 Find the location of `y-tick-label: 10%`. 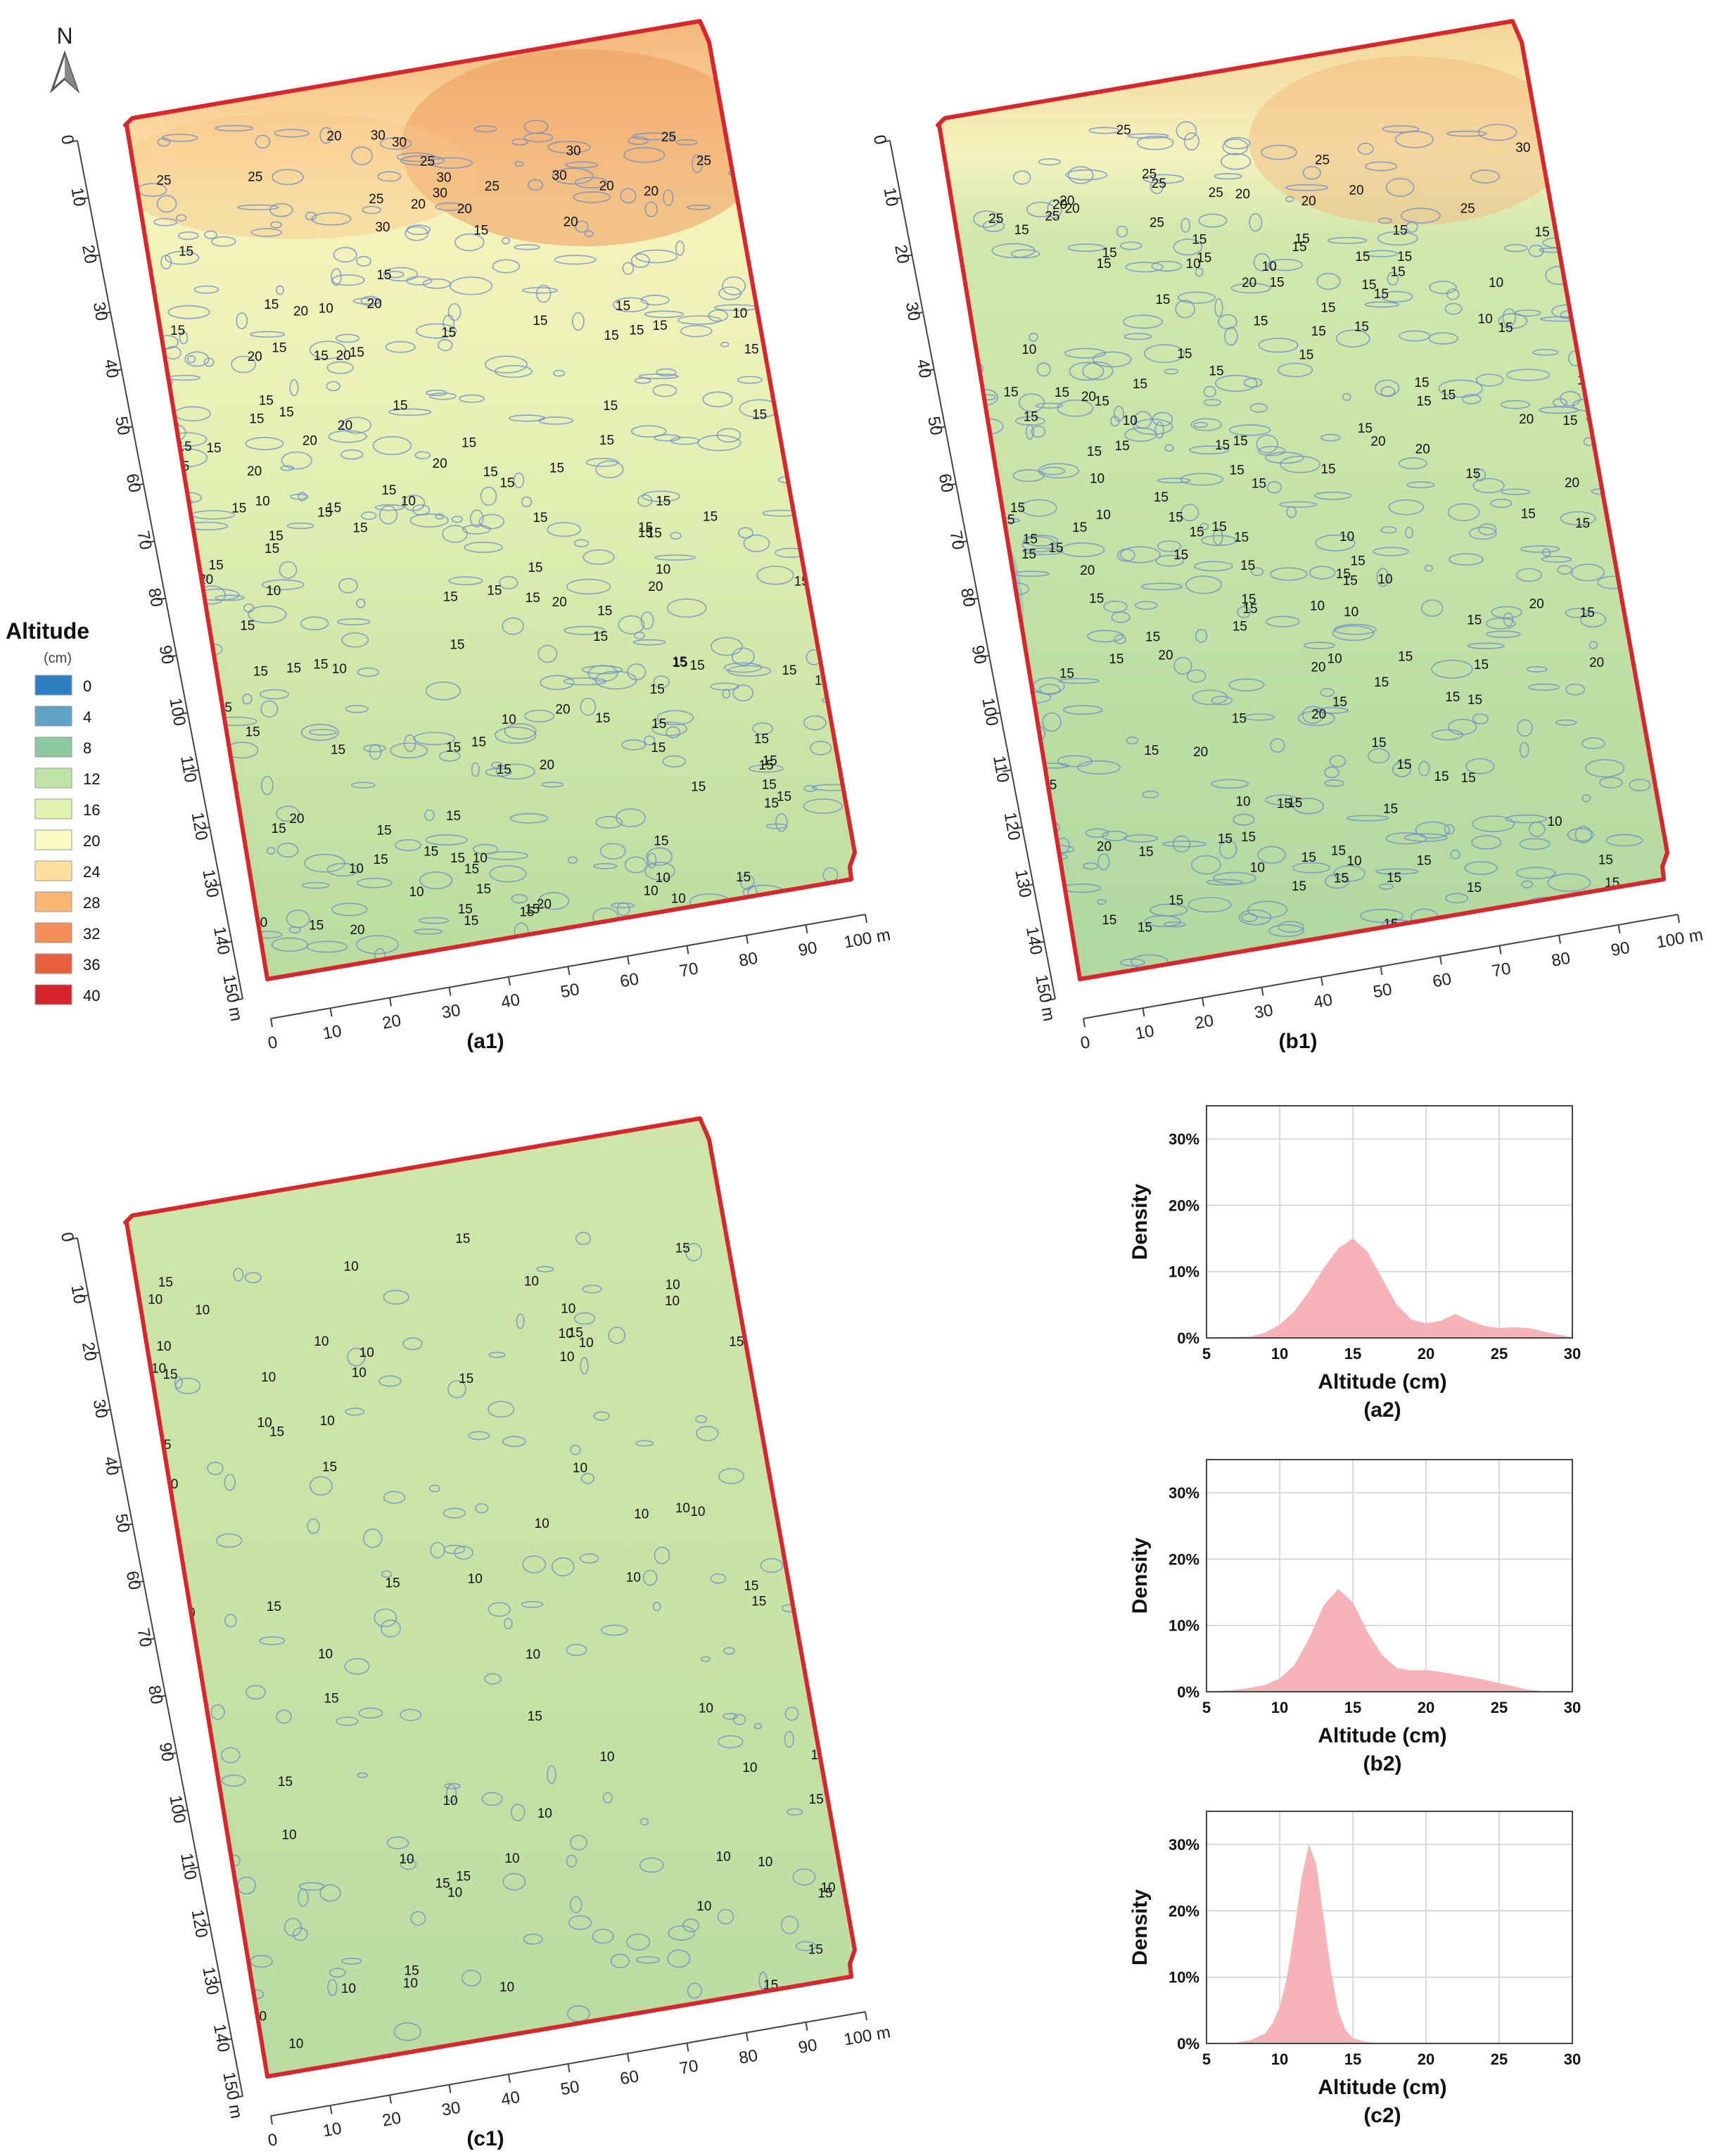

y-tick-label: 10% is located at coordinates (1184, 1626).